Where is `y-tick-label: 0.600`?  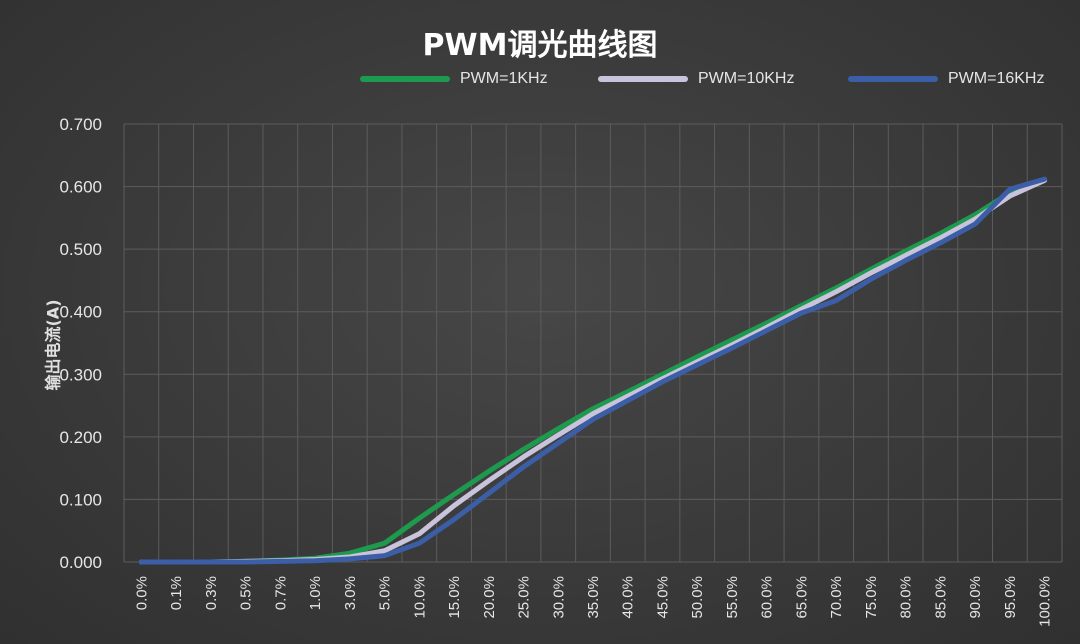 y-tick-label: 0.600 is located at coordinates (80, 187).